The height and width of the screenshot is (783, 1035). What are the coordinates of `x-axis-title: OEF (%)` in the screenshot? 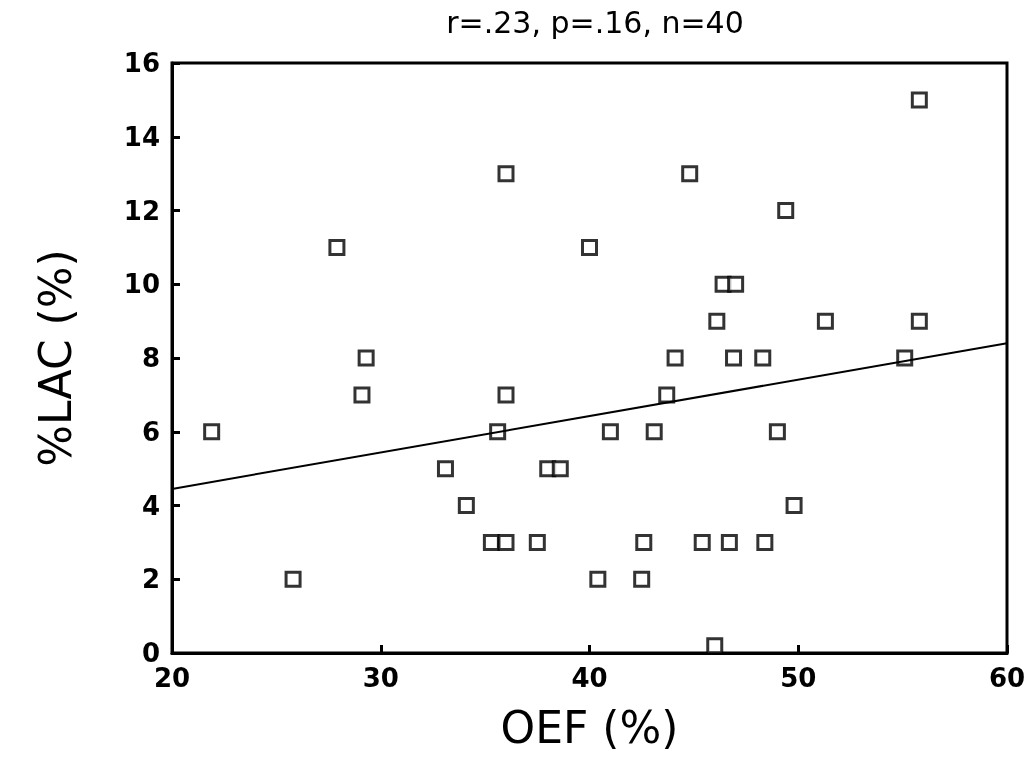 It's located at (589, 727).